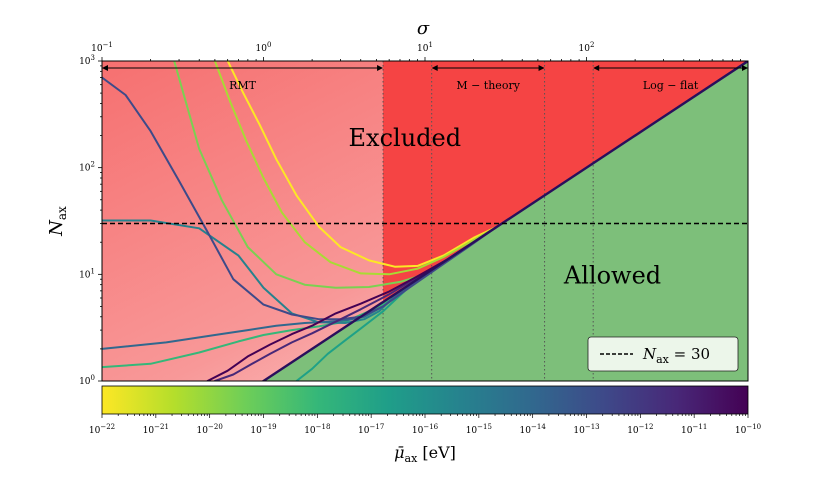 Image resolution: width=830 pixels, height=503 pixels. I want to click on x-axis-title: σ, so click(423, 28).